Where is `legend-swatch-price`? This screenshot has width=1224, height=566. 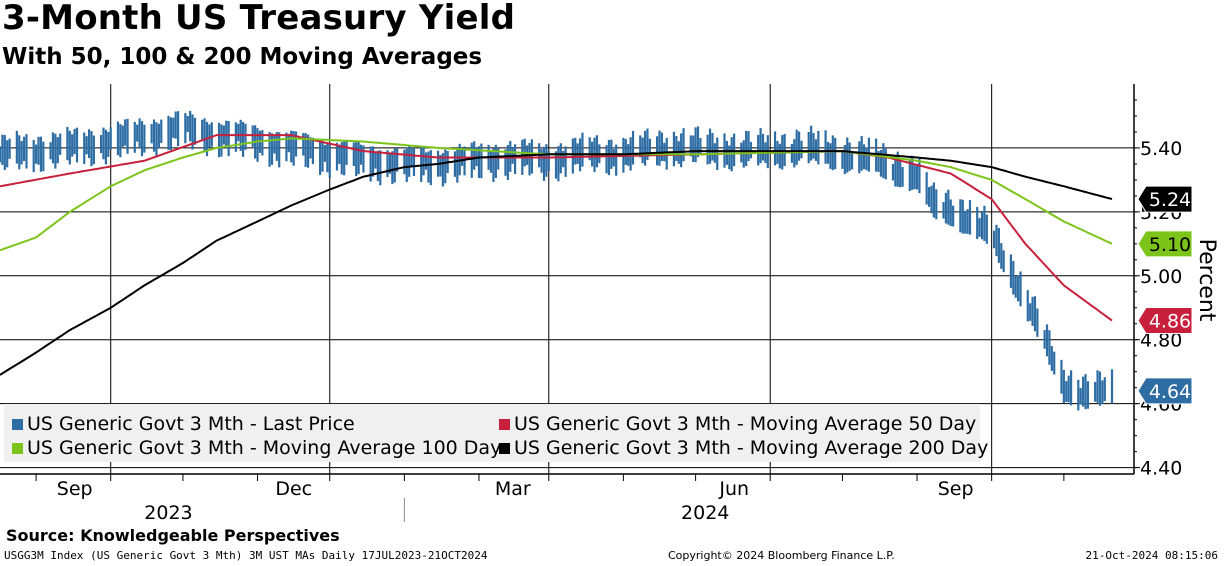 legend-swatch-price is located at coordinates (17, 424).